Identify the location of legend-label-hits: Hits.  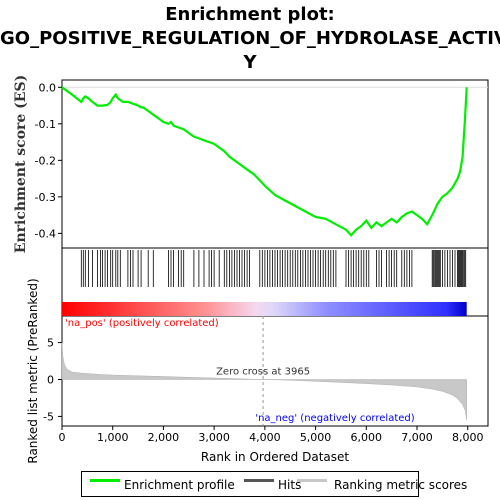
(290, 485).